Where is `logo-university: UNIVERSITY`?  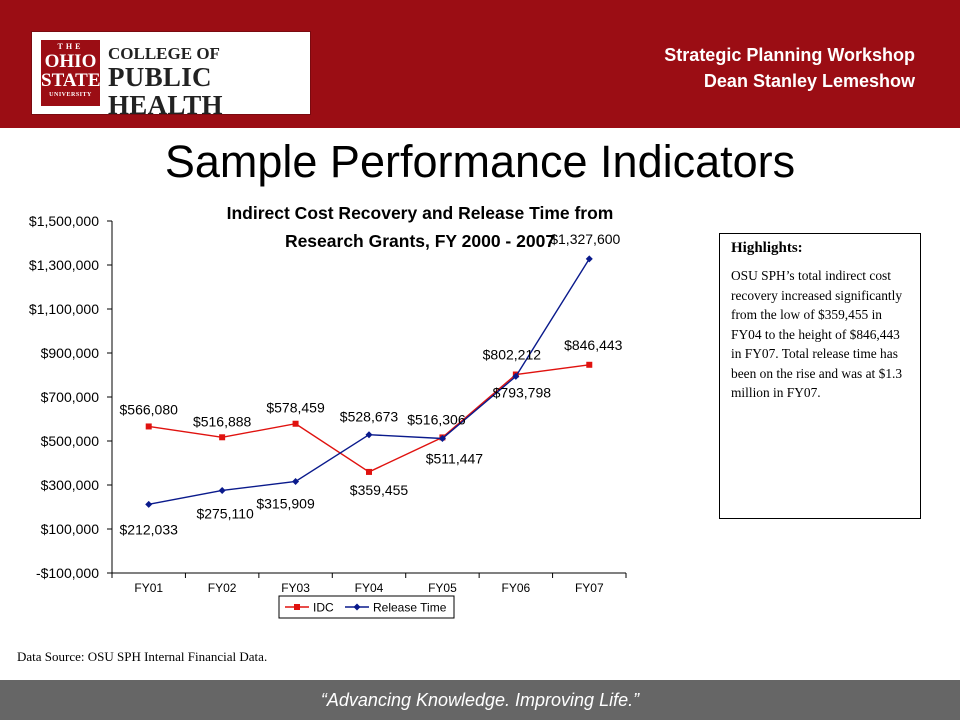
logo-university: UNIVERSITY is located at coordinates (70, 95).